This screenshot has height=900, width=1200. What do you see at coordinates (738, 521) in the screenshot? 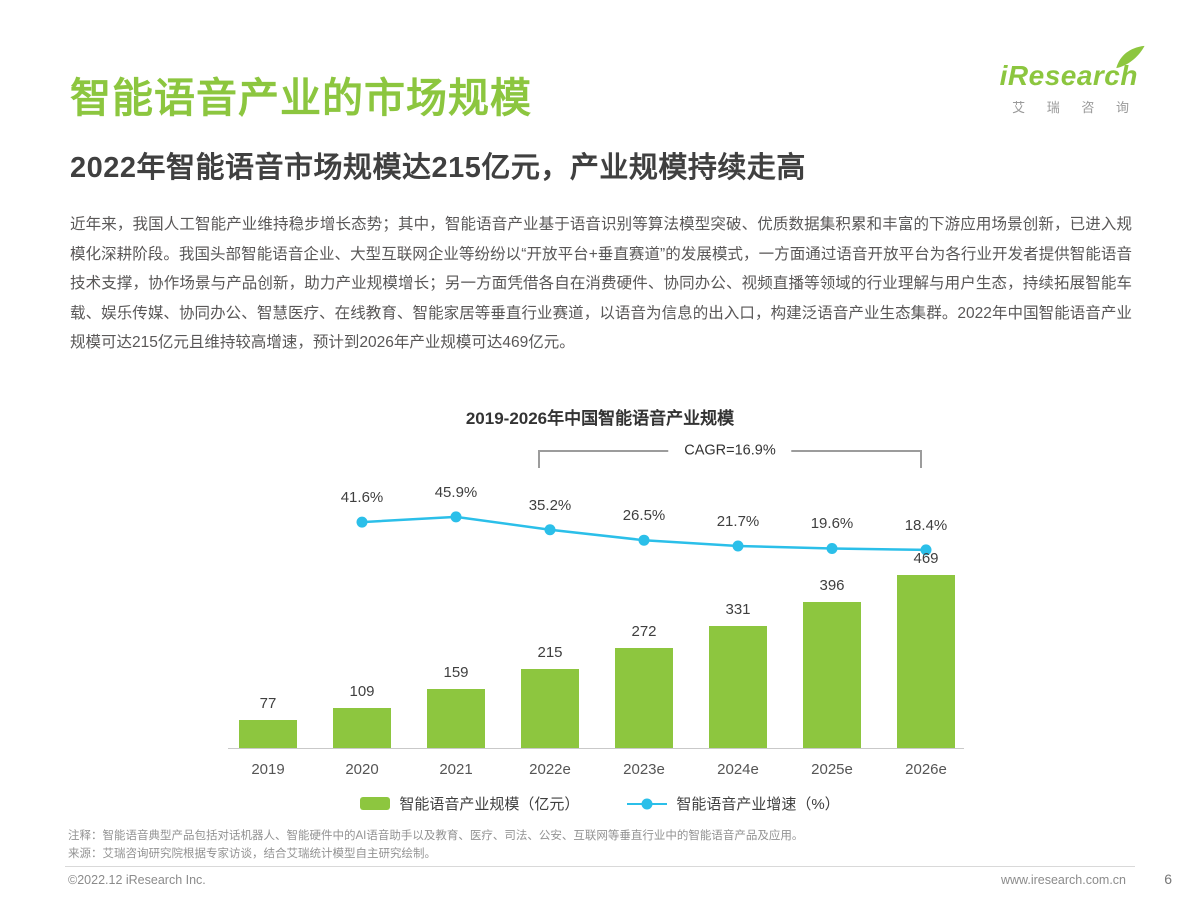
I see `growth-label-2024e: 21.7%` at bounding box center [738, 521].